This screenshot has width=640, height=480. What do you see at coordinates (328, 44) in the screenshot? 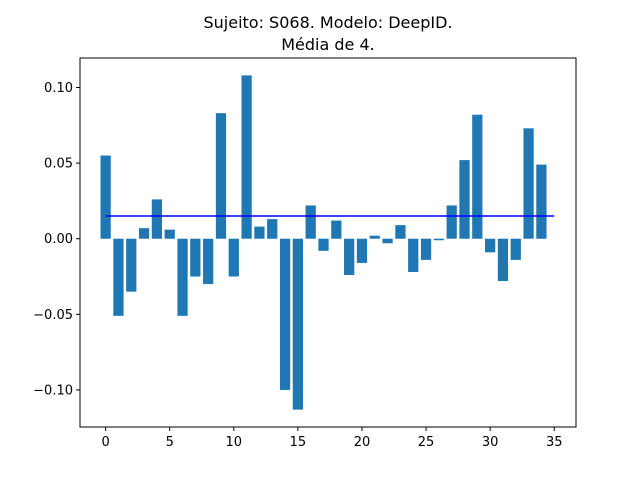
I see `chart-title-line-2: Média de 4.` at bounding box center [328, 44].